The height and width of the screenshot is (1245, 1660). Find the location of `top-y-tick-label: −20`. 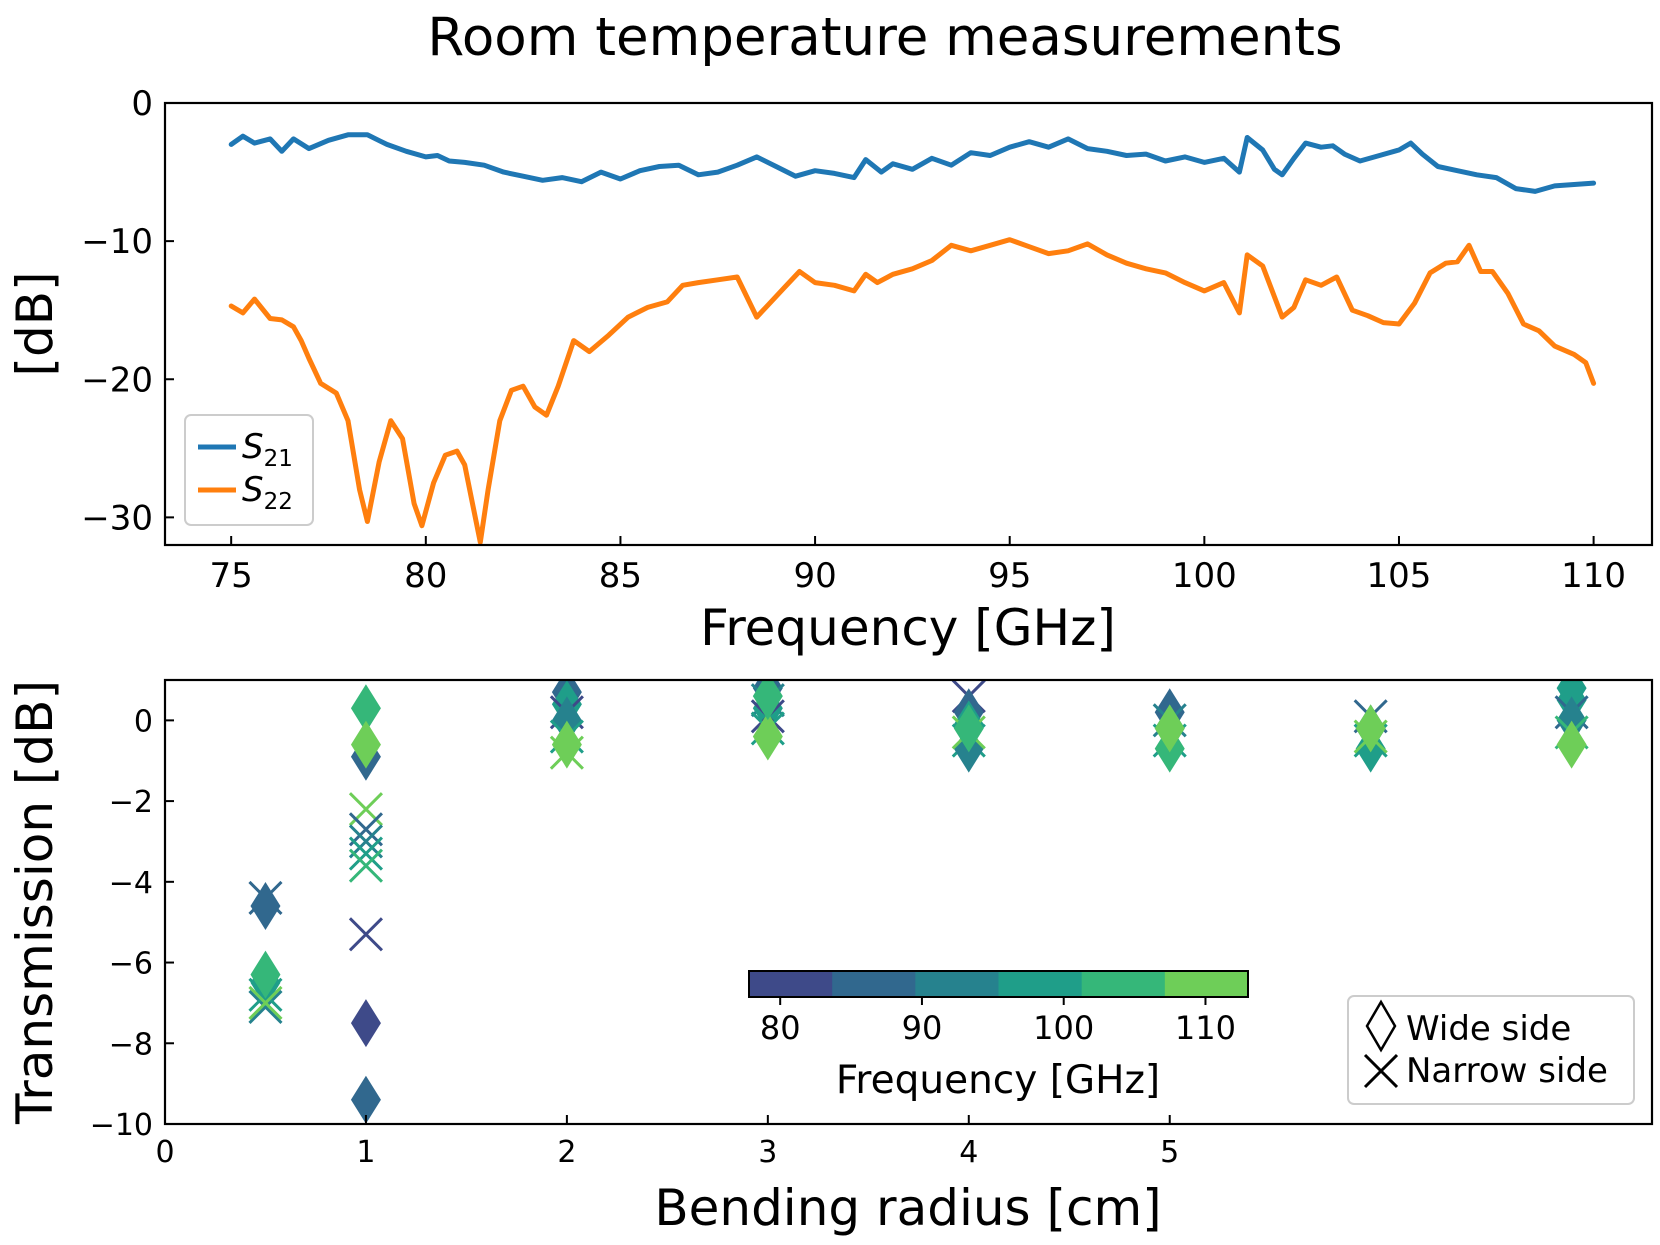

top-y-tick-label: −20 is located at coordinates (117, 380).